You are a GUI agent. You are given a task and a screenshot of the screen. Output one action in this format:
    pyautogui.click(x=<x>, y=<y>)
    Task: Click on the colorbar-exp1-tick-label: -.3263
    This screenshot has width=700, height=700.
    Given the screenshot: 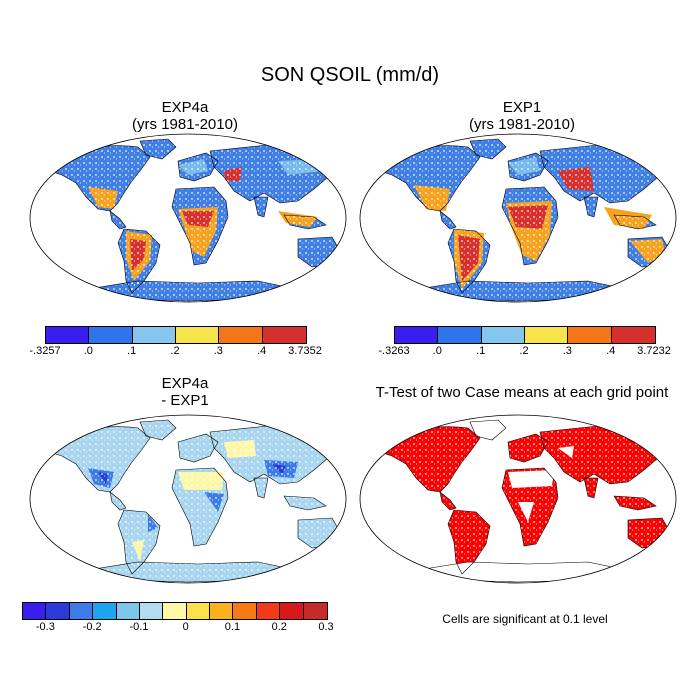 What is the action you would take?
    pyautogui.click(x=394, y=351)
    